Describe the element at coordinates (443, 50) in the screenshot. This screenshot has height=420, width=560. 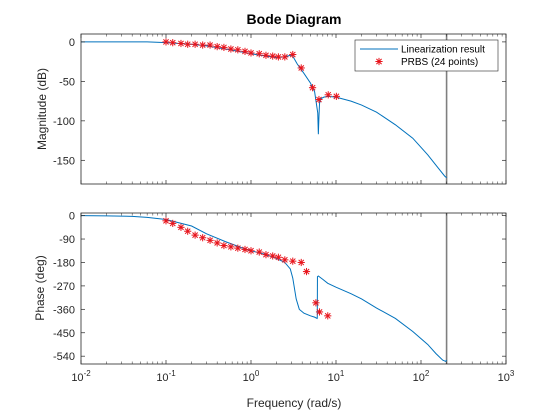
I see `legend-linearization-label: Linearization result` at that location.